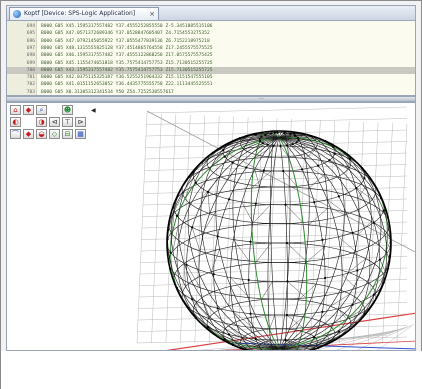 Image resolution: width=422 pixels, height=389 pixels. Describe the element at coordinates (30, 26) in the screenshot. I see `line-number: 694` at that location.